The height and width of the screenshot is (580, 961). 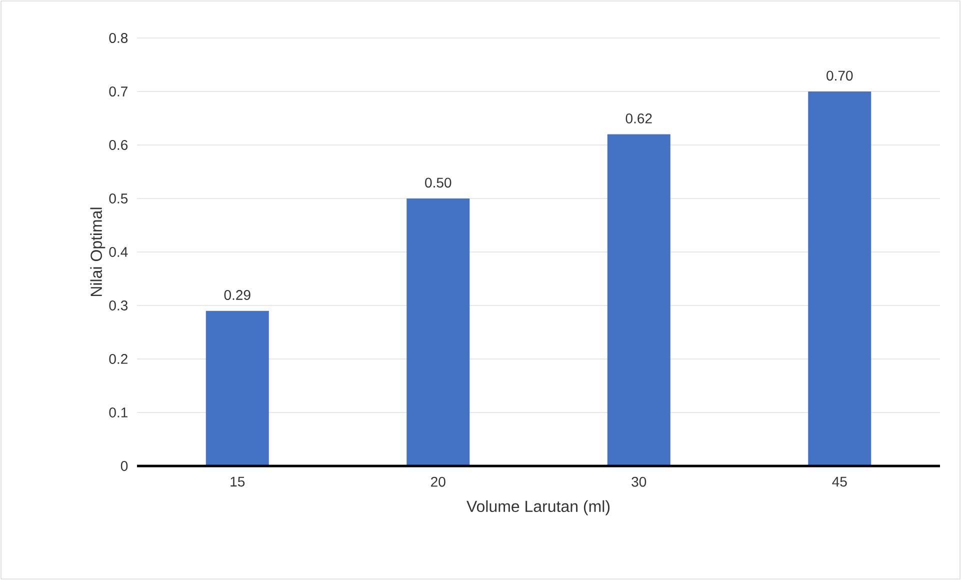 I want to click on x-tick-label: 20, so click(x=438, y=481).